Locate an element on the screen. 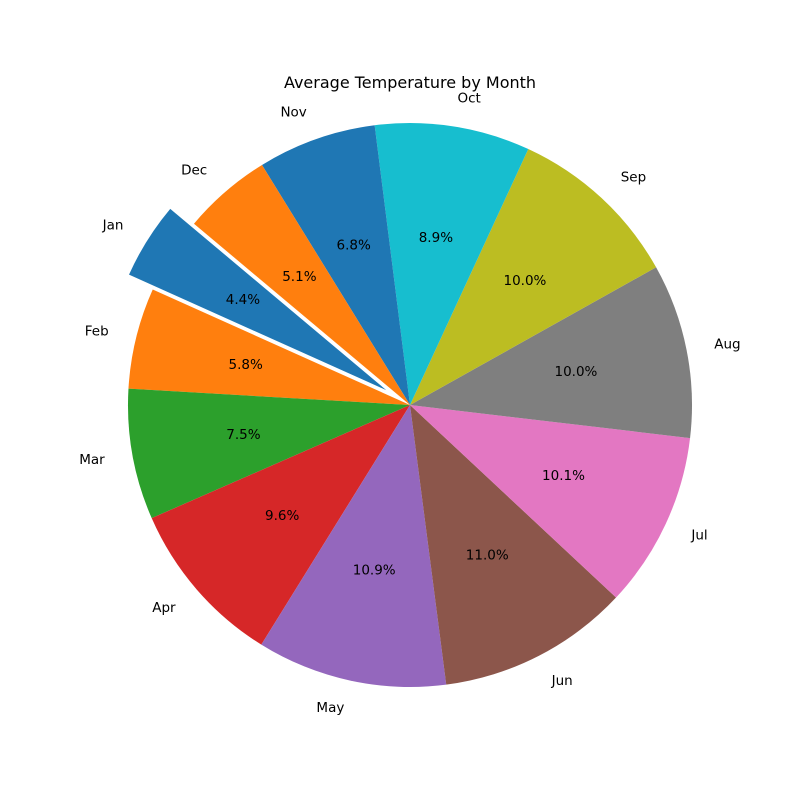 The image size is (800, 800). category-label-jun: Jun is located at coordinates (562, 681).